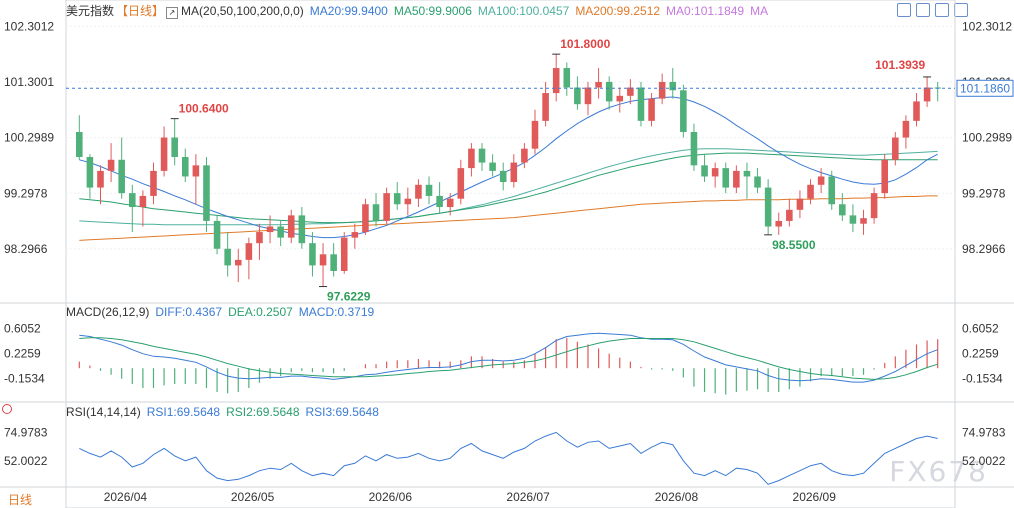 Image resolution: width=1014 pixels, height=508 pixels. I want to click on last-price-tag-text: 101.1860, so click(985, 88).